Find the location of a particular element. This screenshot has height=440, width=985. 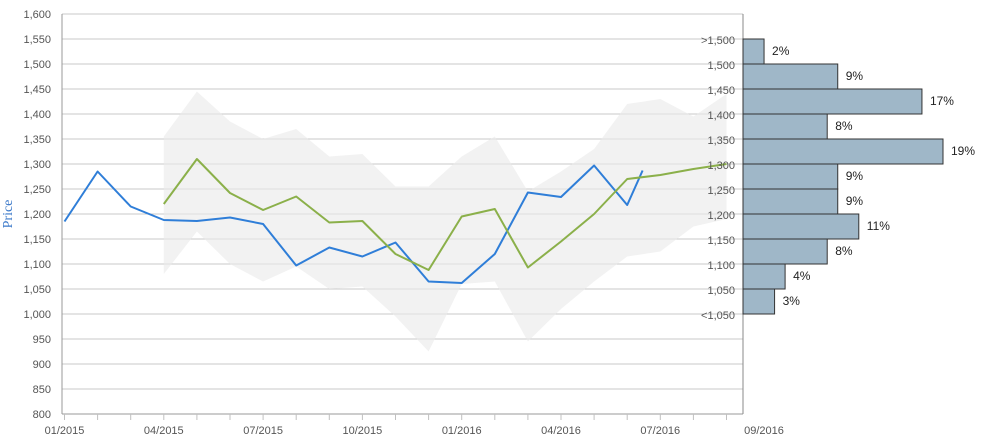

x-tick-label: 10/2015 is located at coordinates (363, 431).